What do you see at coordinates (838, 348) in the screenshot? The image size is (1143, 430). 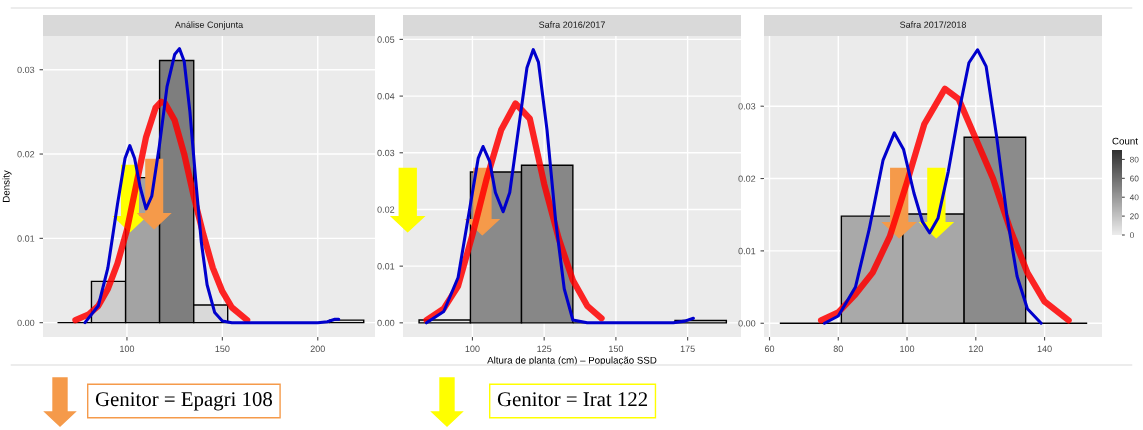 I see `x-tick-label: 80` at bounding box center [838, 348].